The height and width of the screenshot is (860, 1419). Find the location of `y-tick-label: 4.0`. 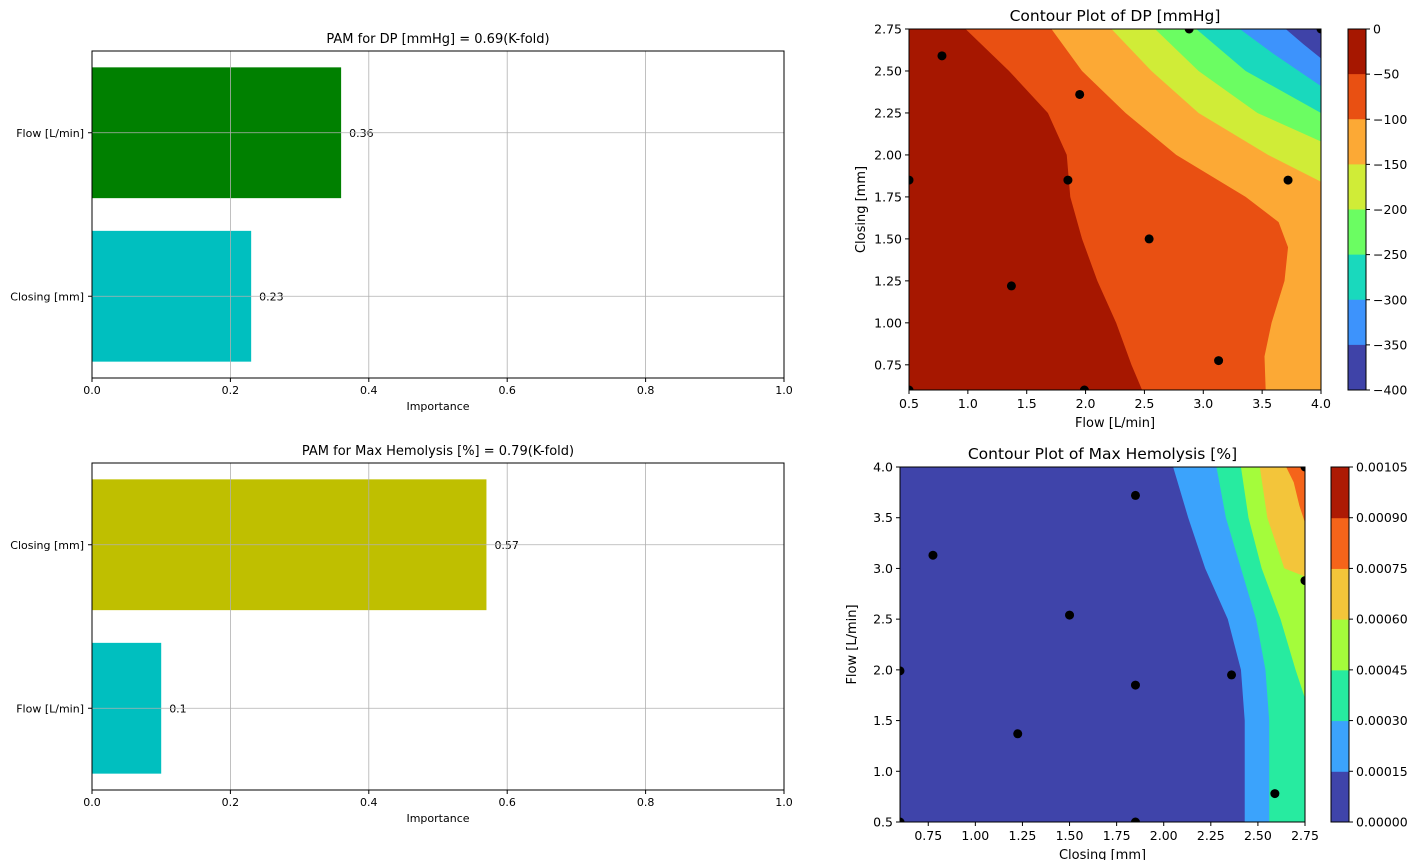

y-tick-label: 4.0 is located at coordinates (883, 467).